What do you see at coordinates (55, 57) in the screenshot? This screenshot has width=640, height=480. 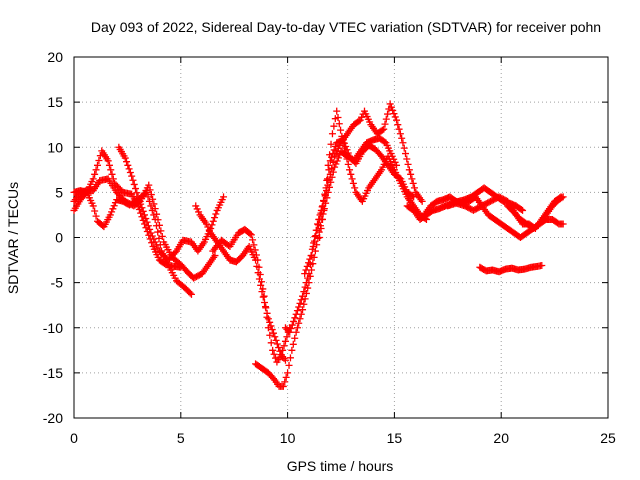 I see `y-tick-label: 20` at bounding box center [55, 57].